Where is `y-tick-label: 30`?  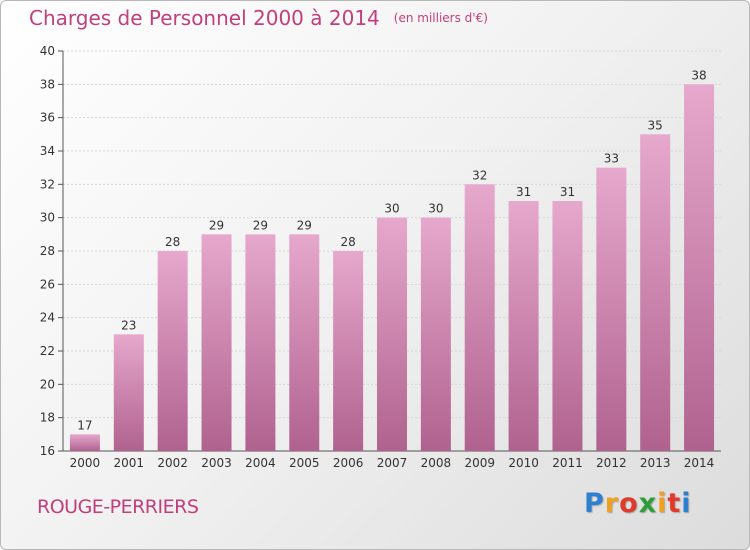 y-tick-label: 30 is located at coordinates (47, 218).